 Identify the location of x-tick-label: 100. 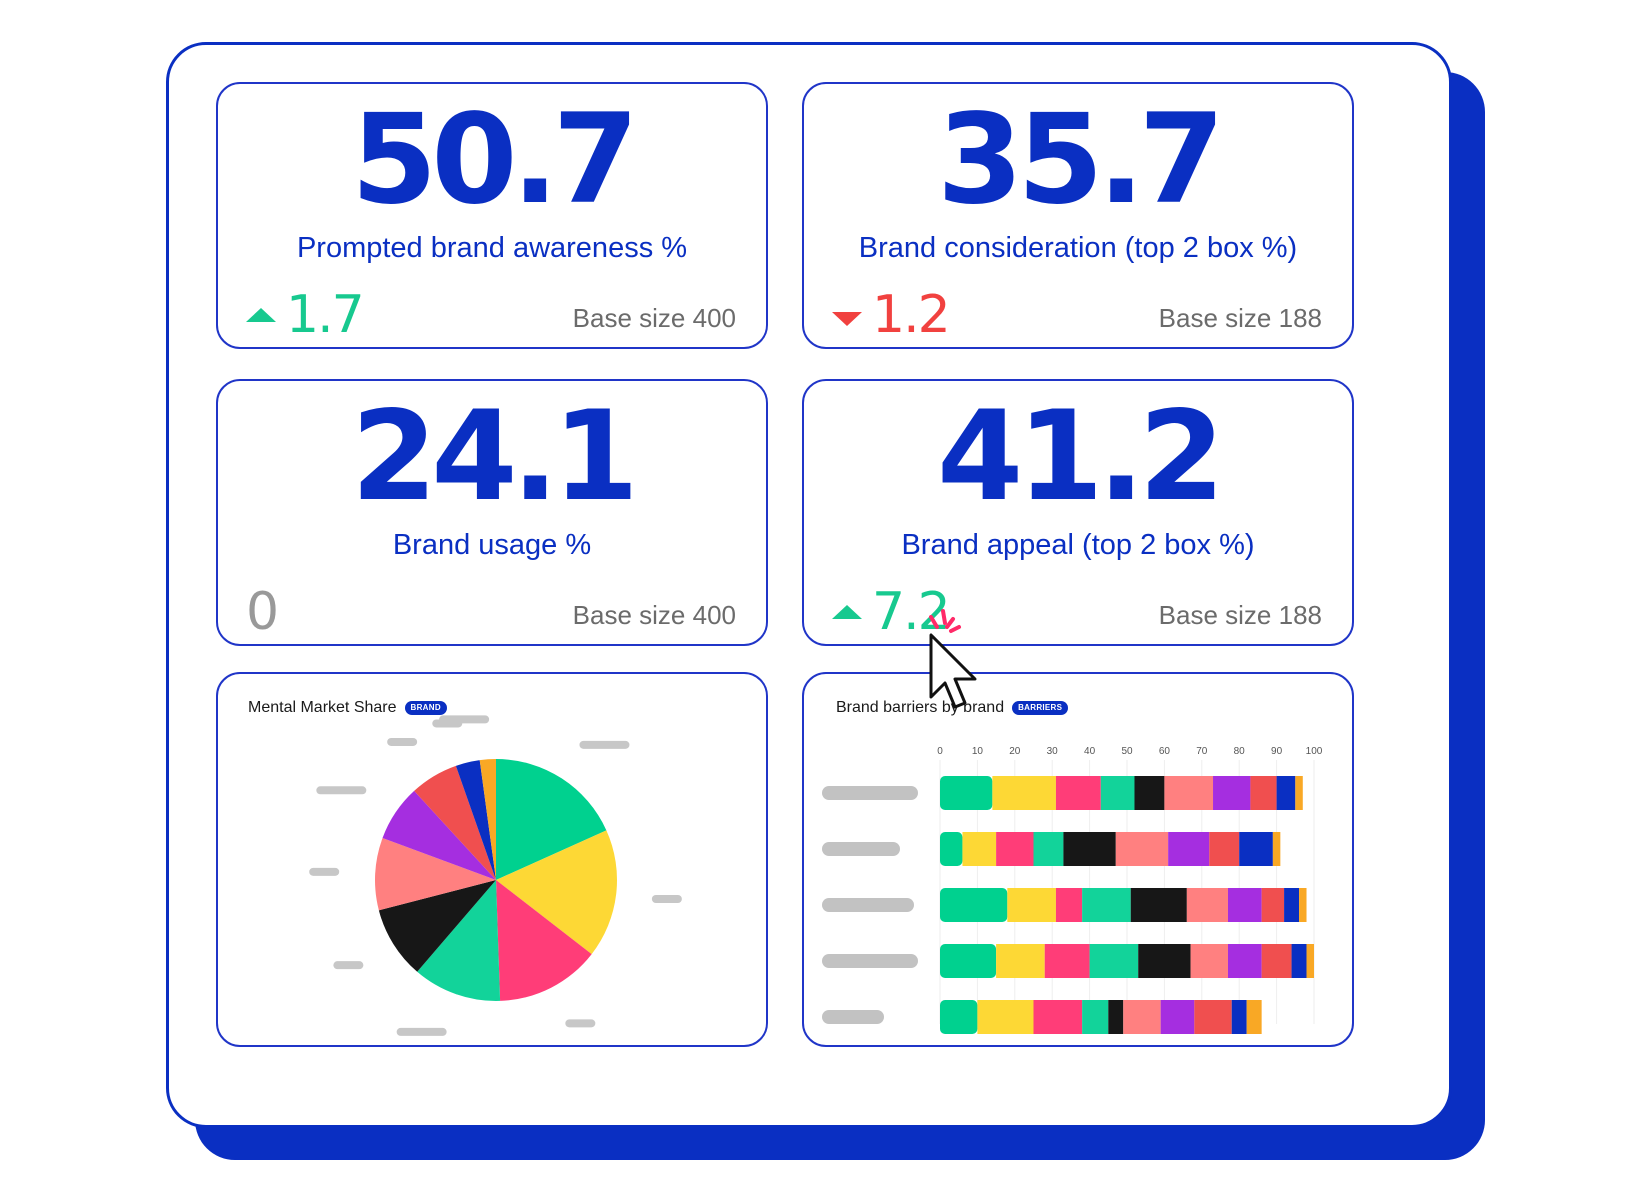
(1314, 751).